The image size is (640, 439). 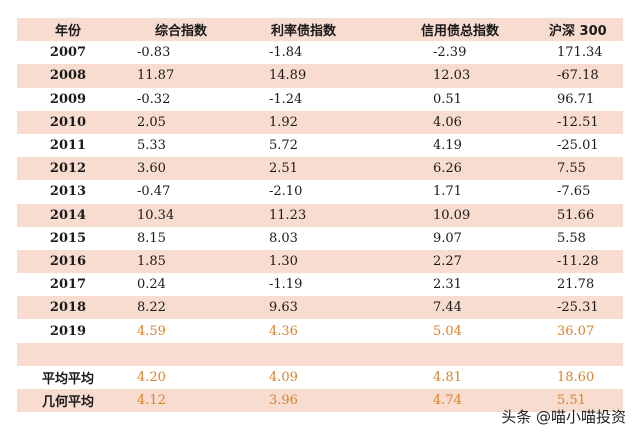 What do you see at coordinates (320, 354) in the screenshot?
I see `table-spacer-row` at bounding box center [320, 354].